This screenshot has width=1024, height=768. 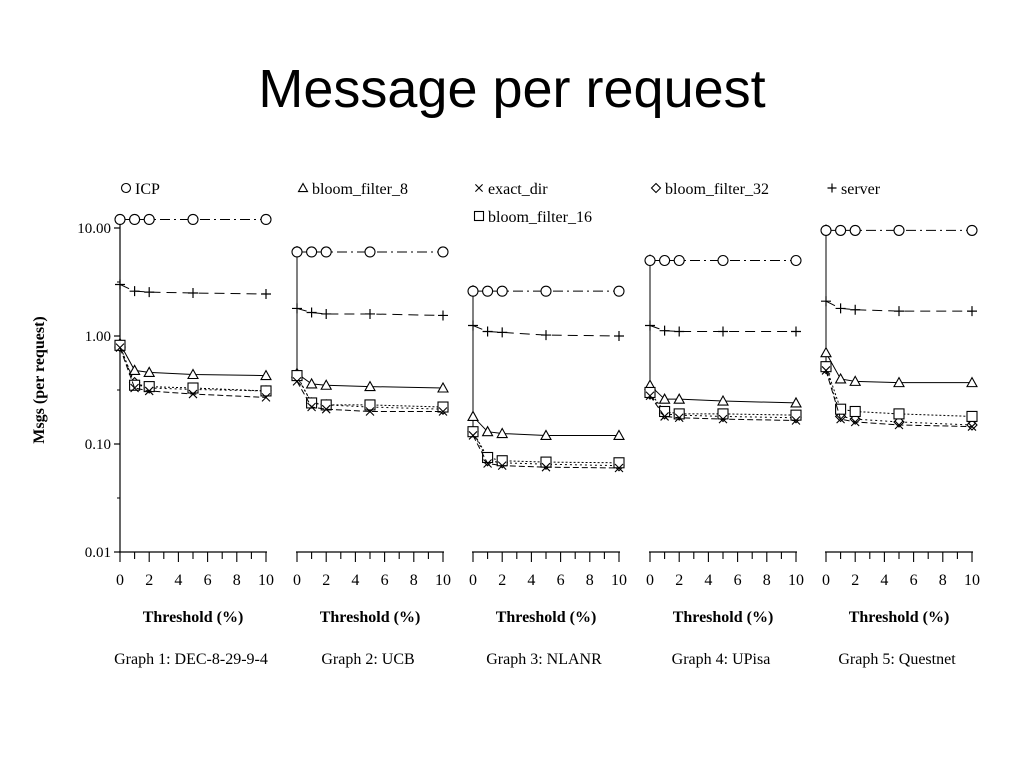 I want to click on panel-caption: Graph 4: UPisa, so click(x=721, y=659).